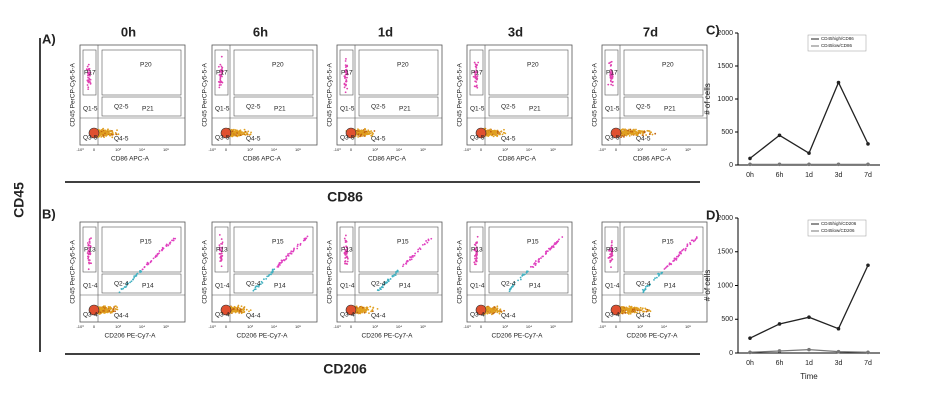  I want to click on gate-label: P17, so click(222, 73).